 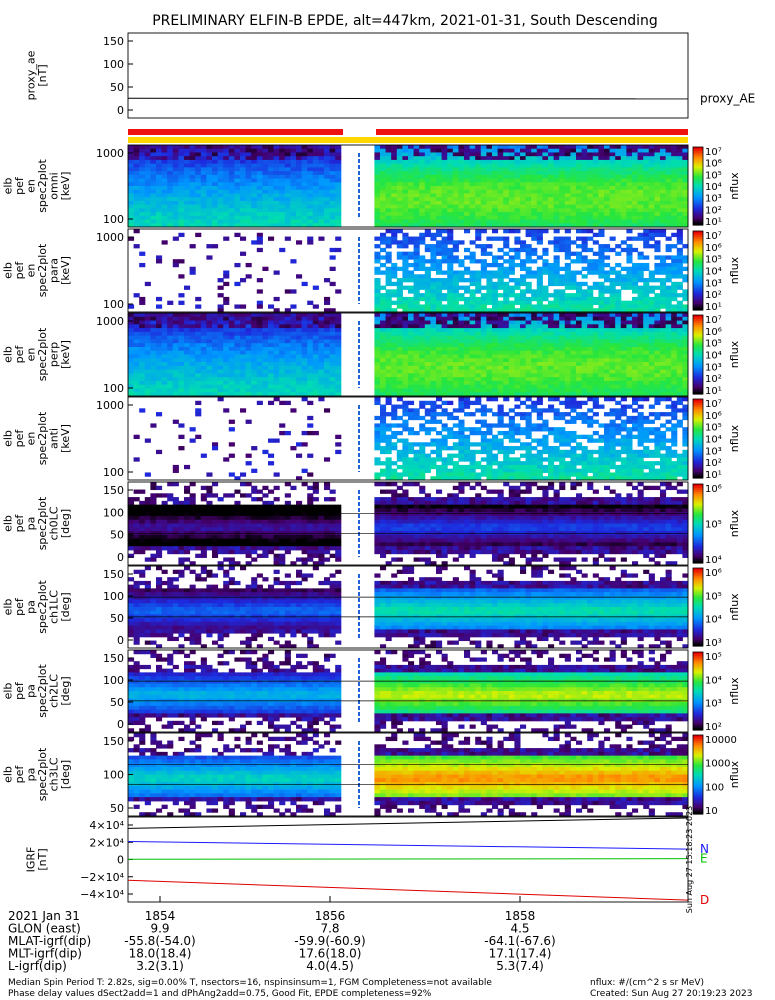 I want to click on colorbar-band, so click(x=698, y=240).